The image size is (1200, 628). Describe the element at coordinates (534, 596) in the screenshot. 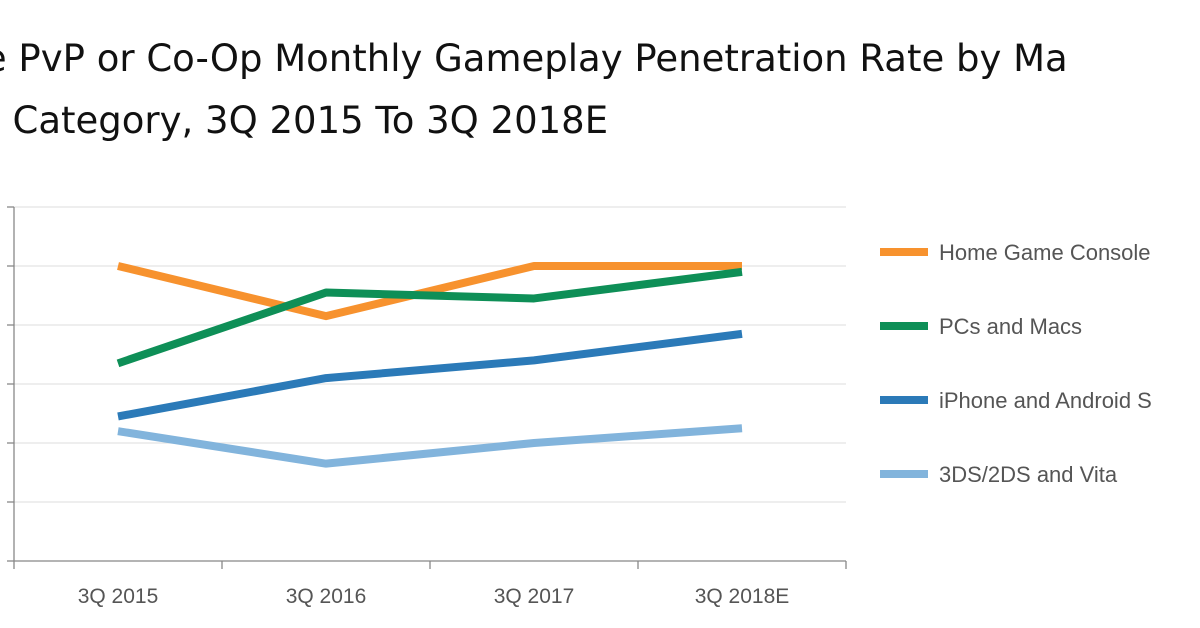

I see `x-tick-label: 3Q 2017` at that location.